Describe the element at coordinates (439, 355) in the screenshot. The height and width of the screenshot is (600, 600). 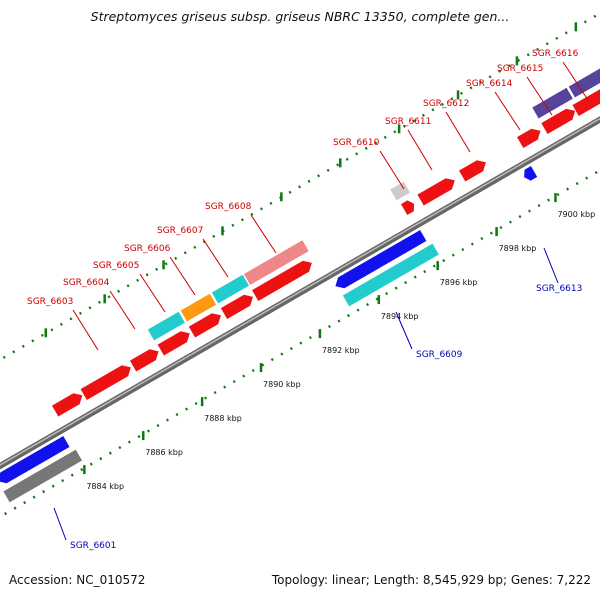
I see `gene-label: SGR_6609` at that location.